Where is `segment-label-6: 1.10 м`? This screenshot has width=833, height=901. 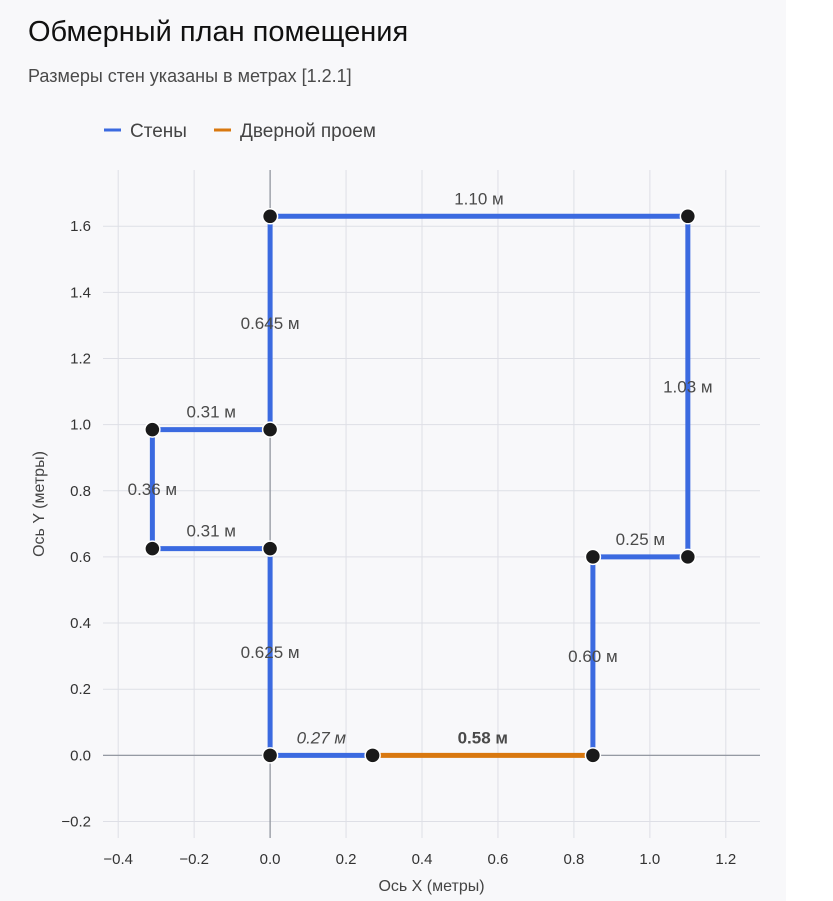
segment-label-6: 1.10 м is located at coordinates (479, 198).